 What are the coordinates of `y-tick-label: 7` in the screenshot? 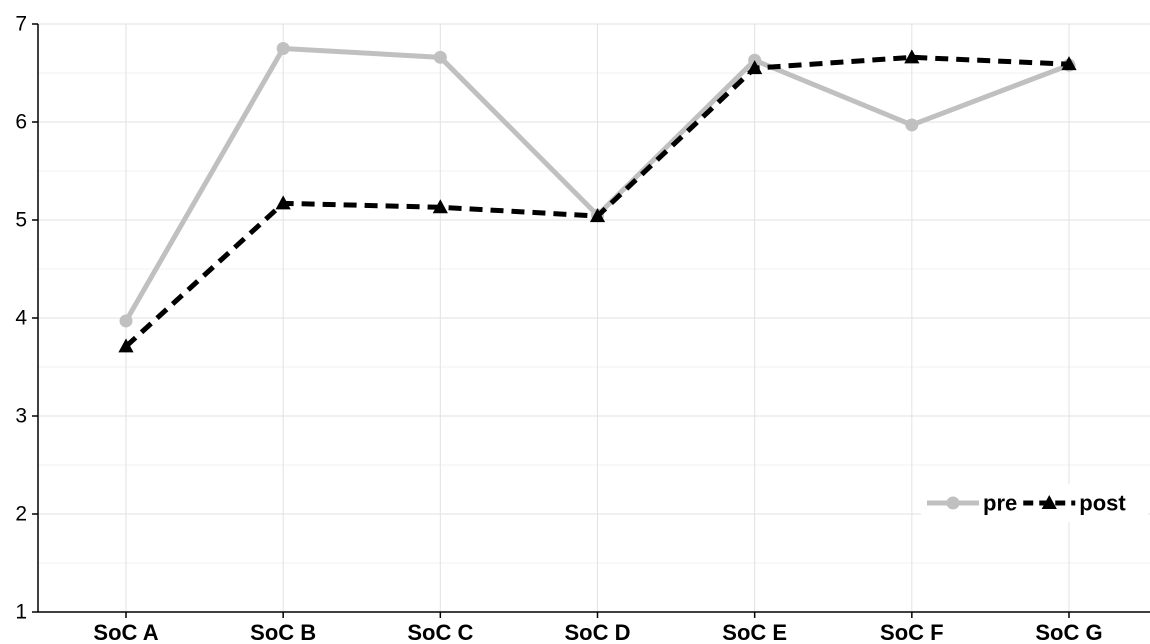 It's located at (21, 24).